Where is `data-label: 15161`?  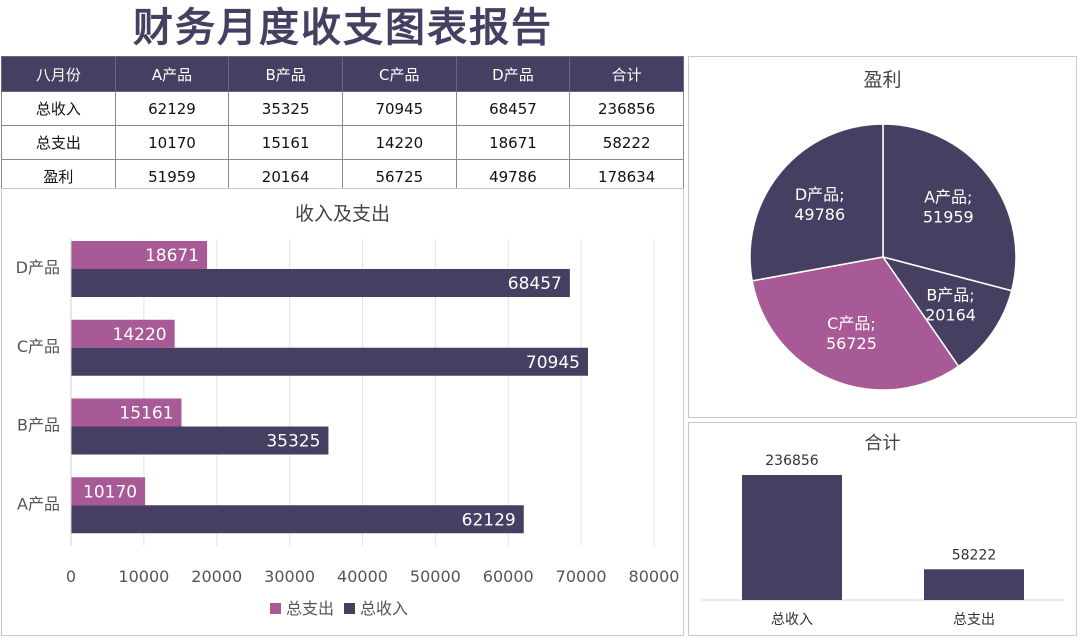
data-label: 15161 is located at coordinates (146, 414).